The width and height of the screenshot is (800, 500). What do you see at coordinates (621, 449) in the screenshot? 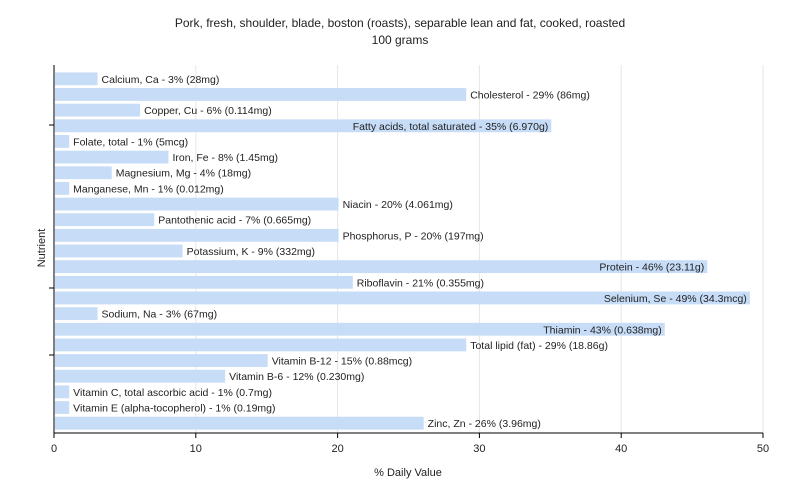
I see `x-tick-label: 40` at bounding box center [621, 449].